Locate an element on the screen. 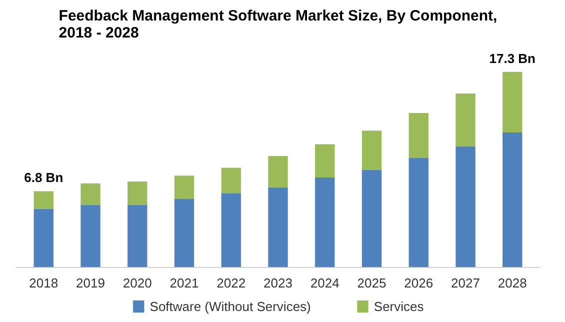  legend-label: Services is located at coordinates (399, 306).